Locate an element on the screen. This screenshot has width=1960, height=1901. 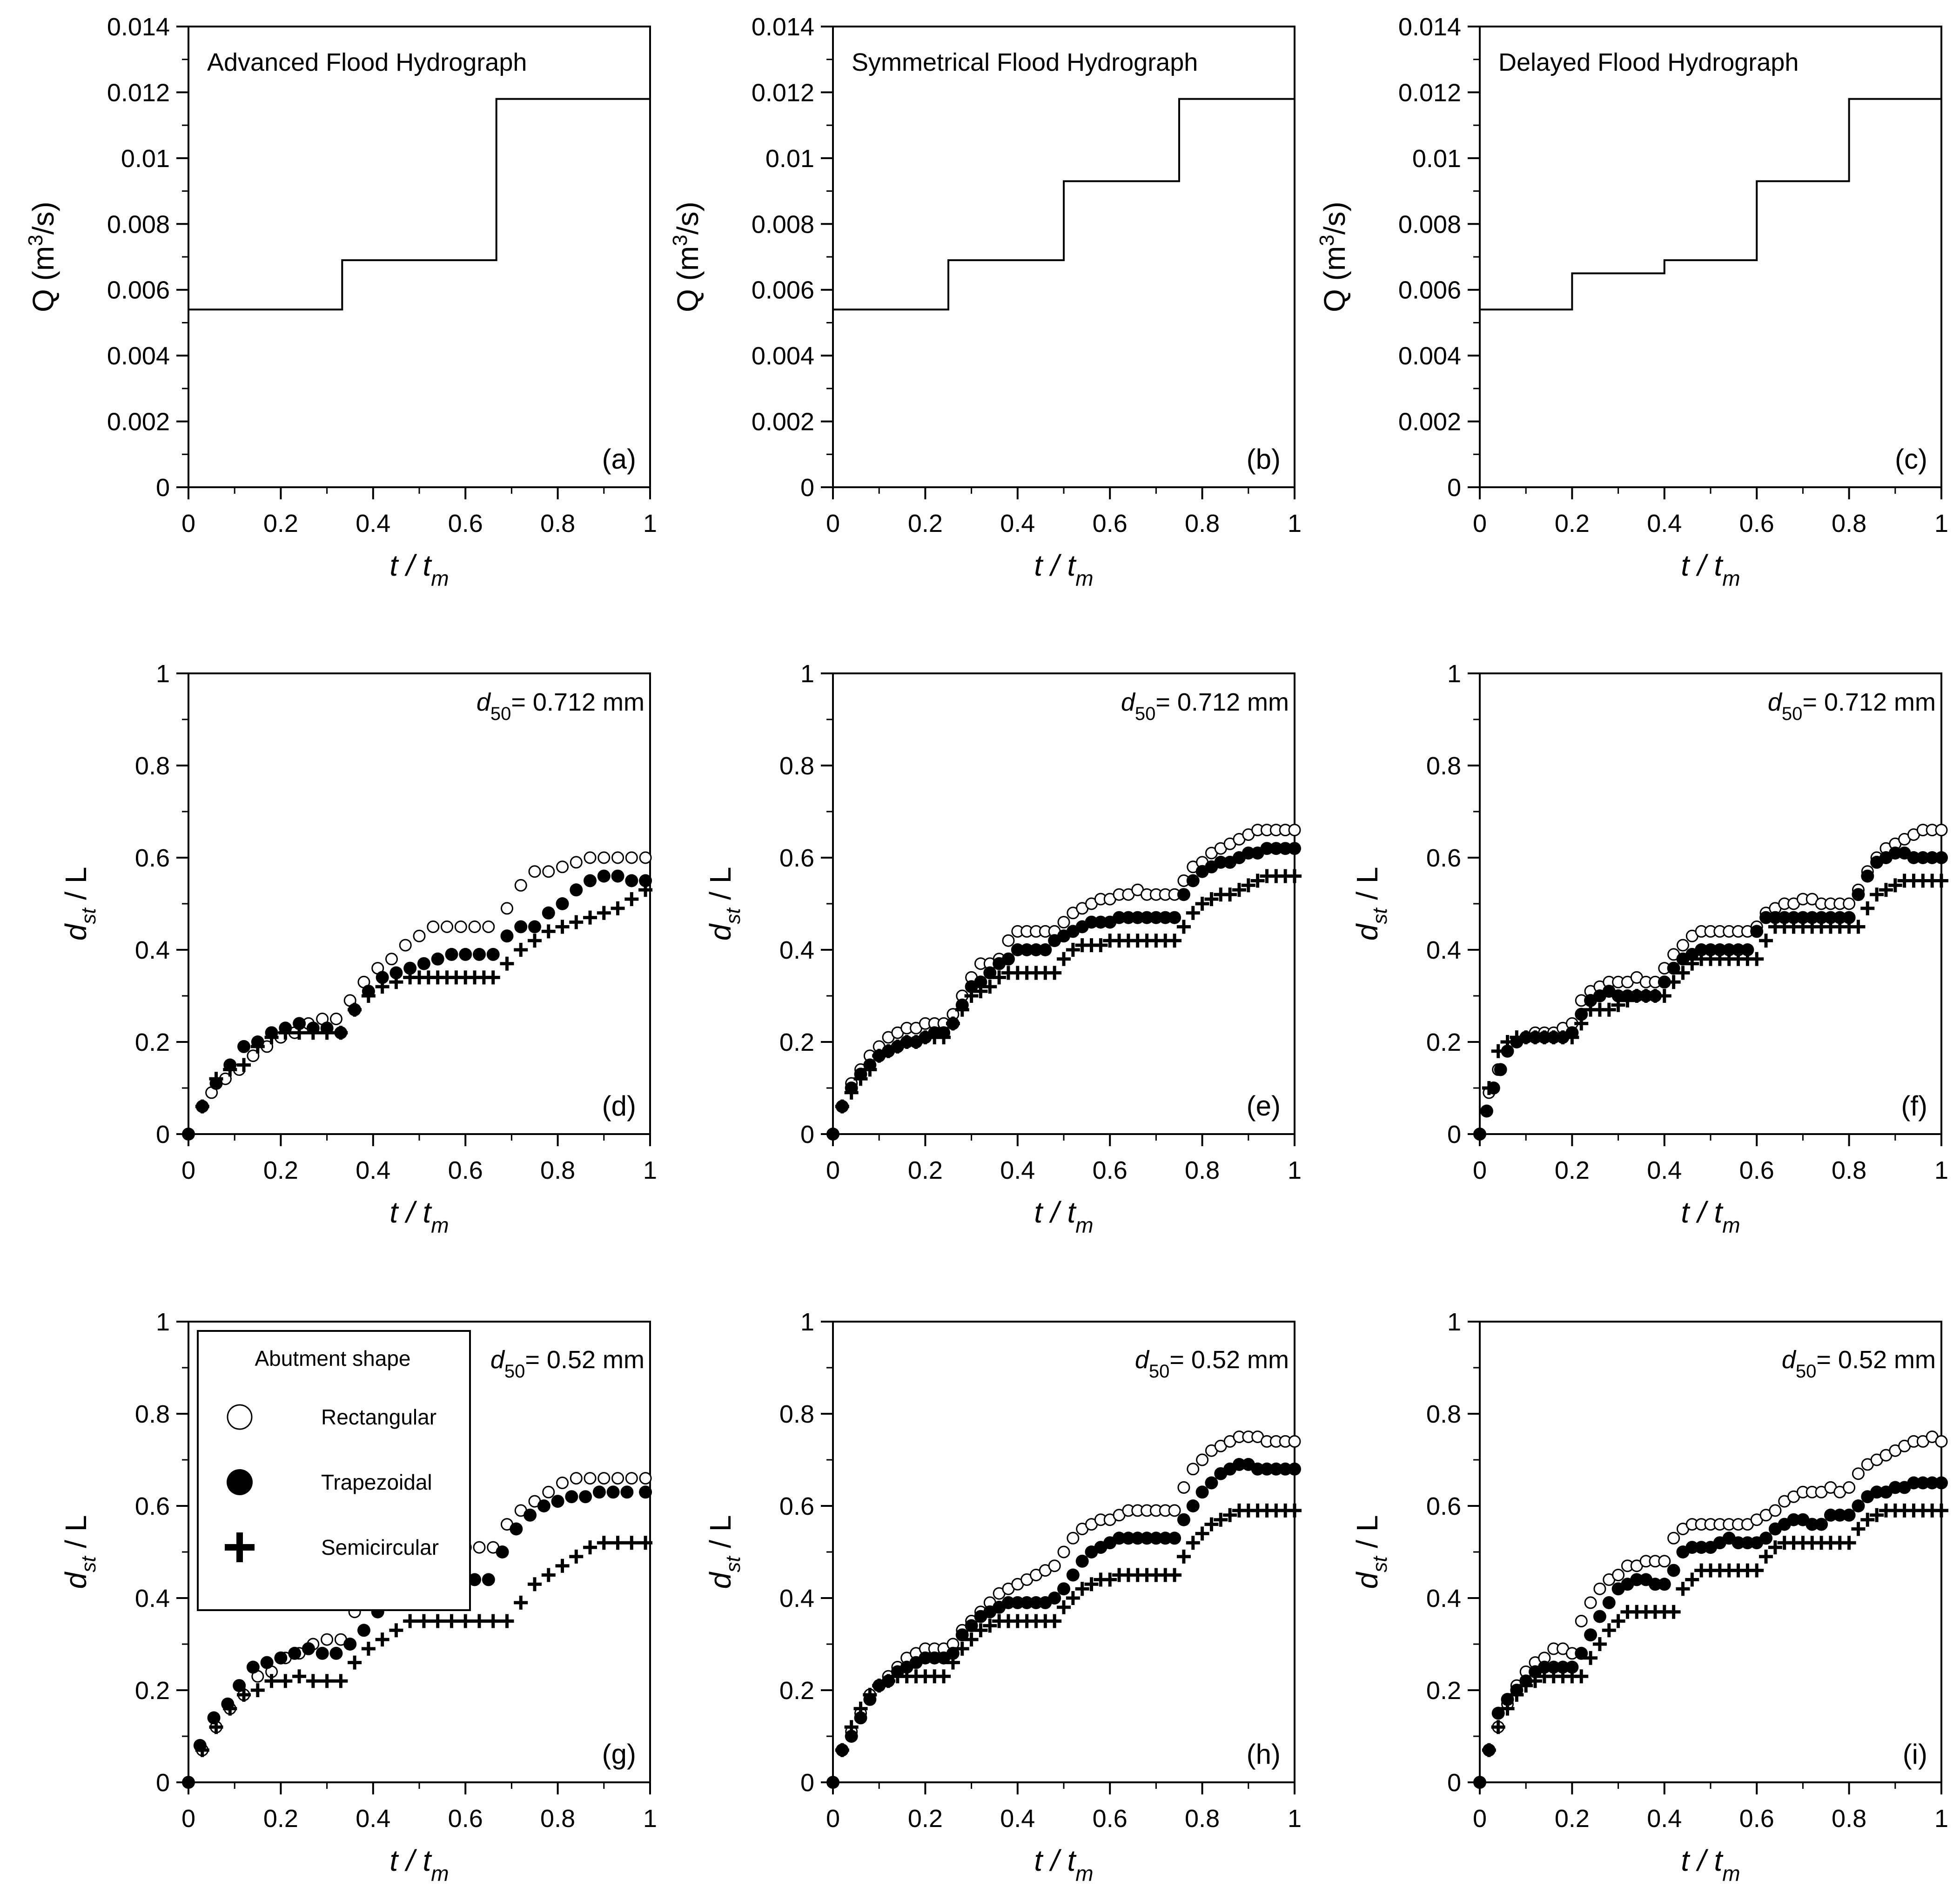
y-tick-label: 0.6 is located at coordinates (796, 1506).